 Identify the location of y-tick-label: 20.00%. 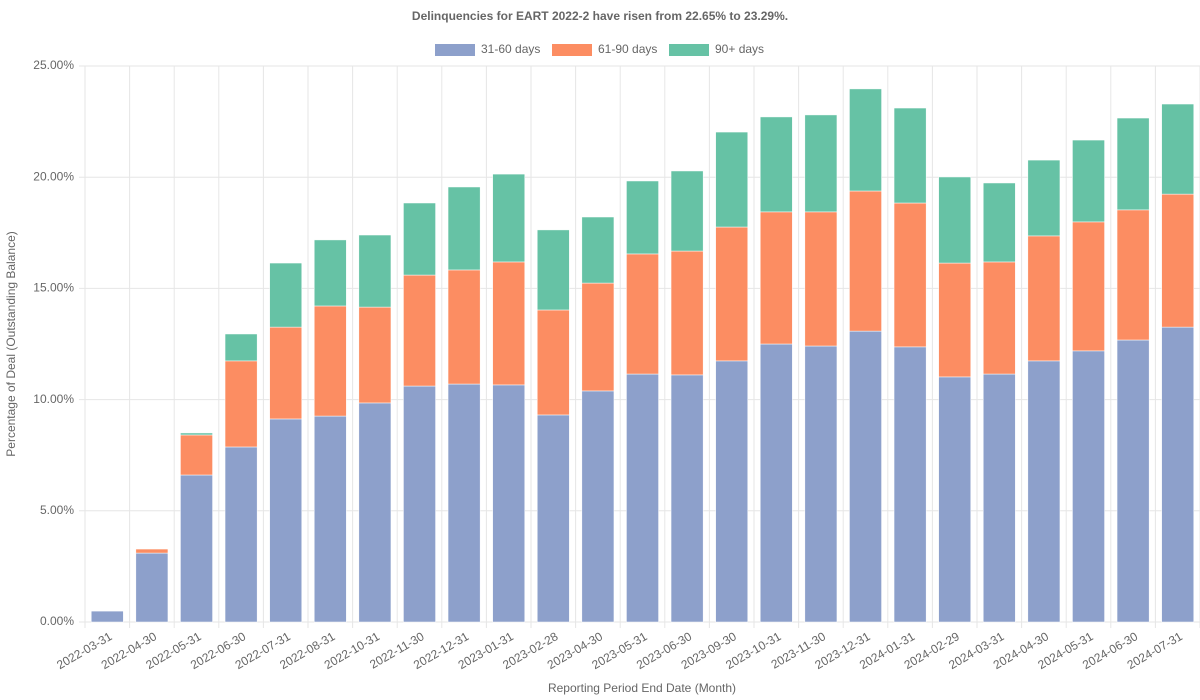
(53, 176).